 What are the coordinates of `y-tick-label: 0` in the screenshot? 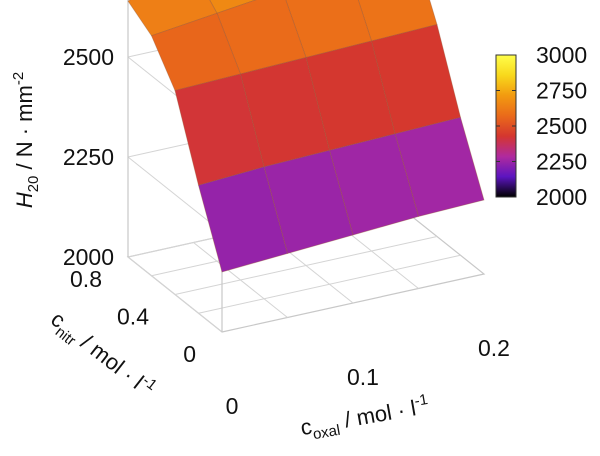 It's located at (189, 354).